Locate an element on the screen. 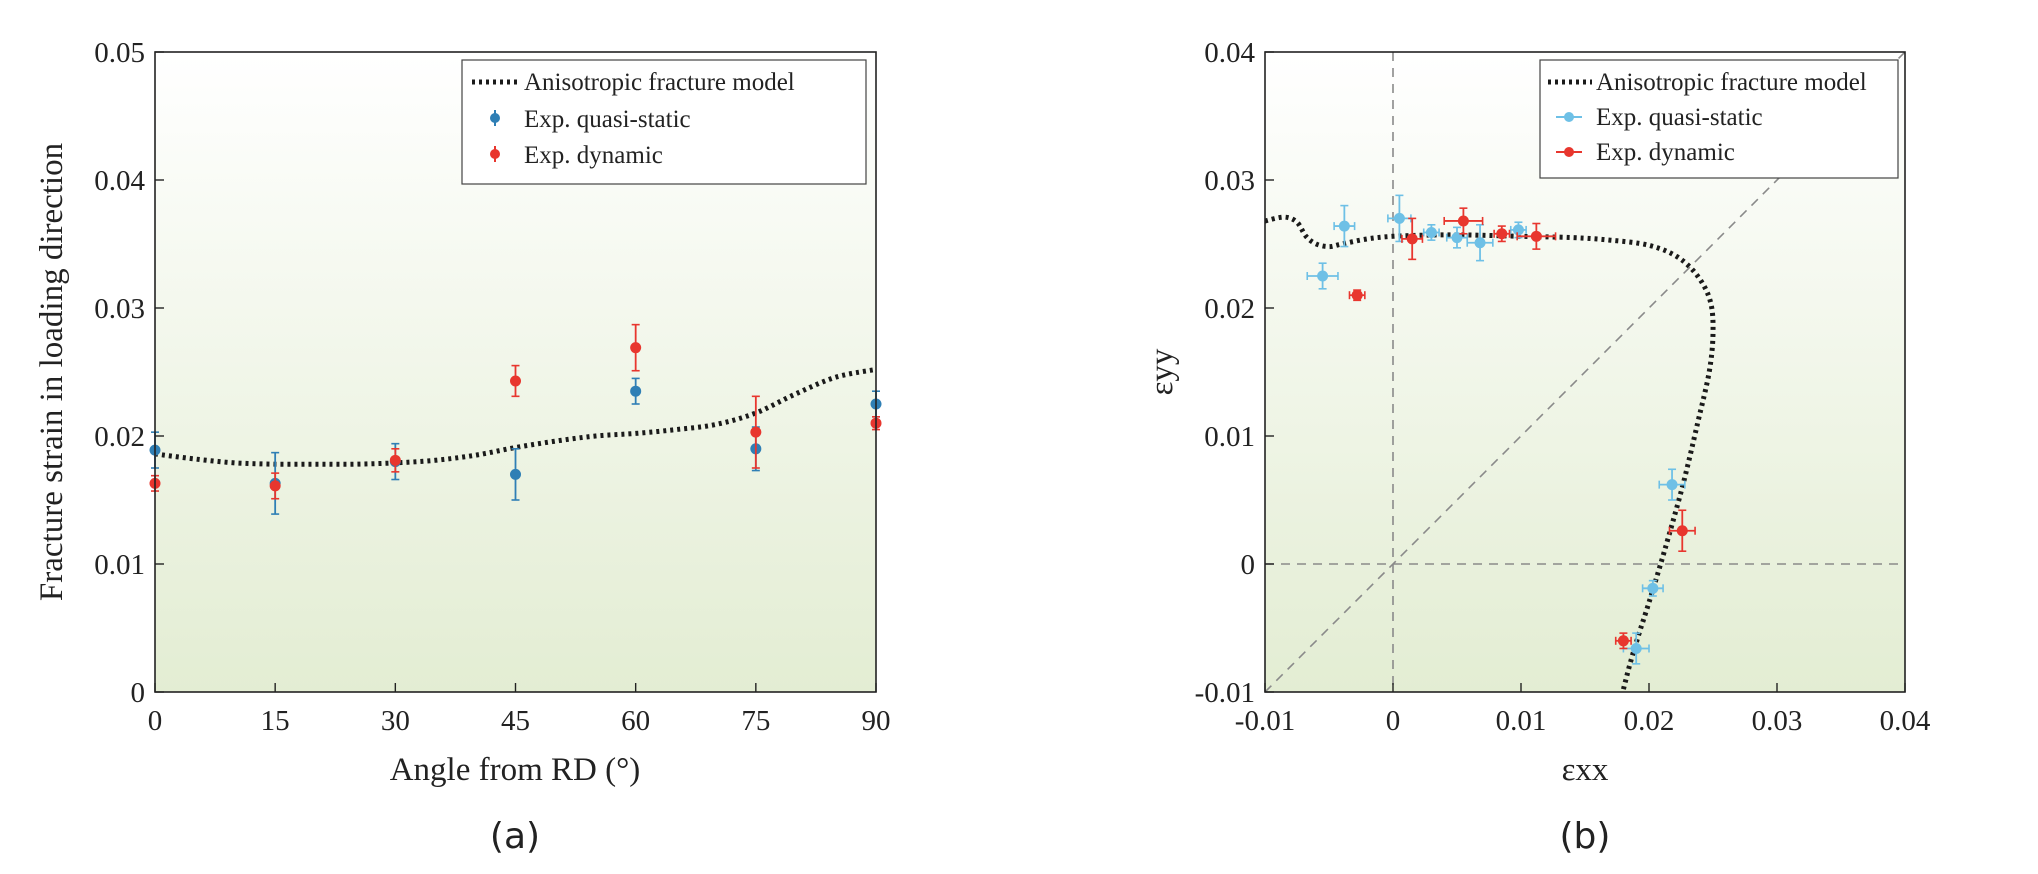 The image size is (2038, 874). x-tick-label: 45 is located at coordinates (515, 721).